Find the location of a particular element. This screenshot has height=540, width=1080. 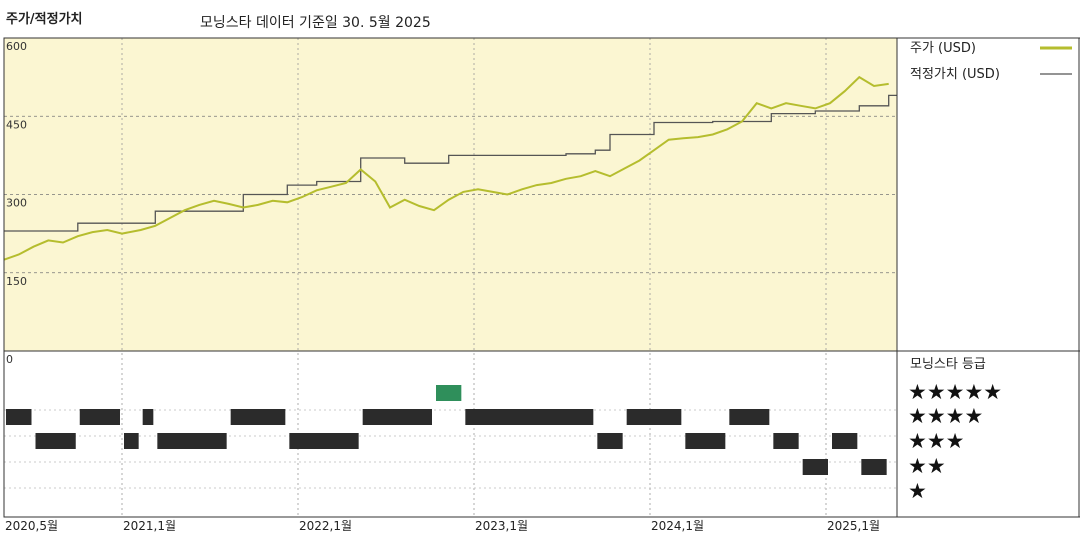

rating-legend-title: 모닝스타 등급 is located at coordinates (948, 364).